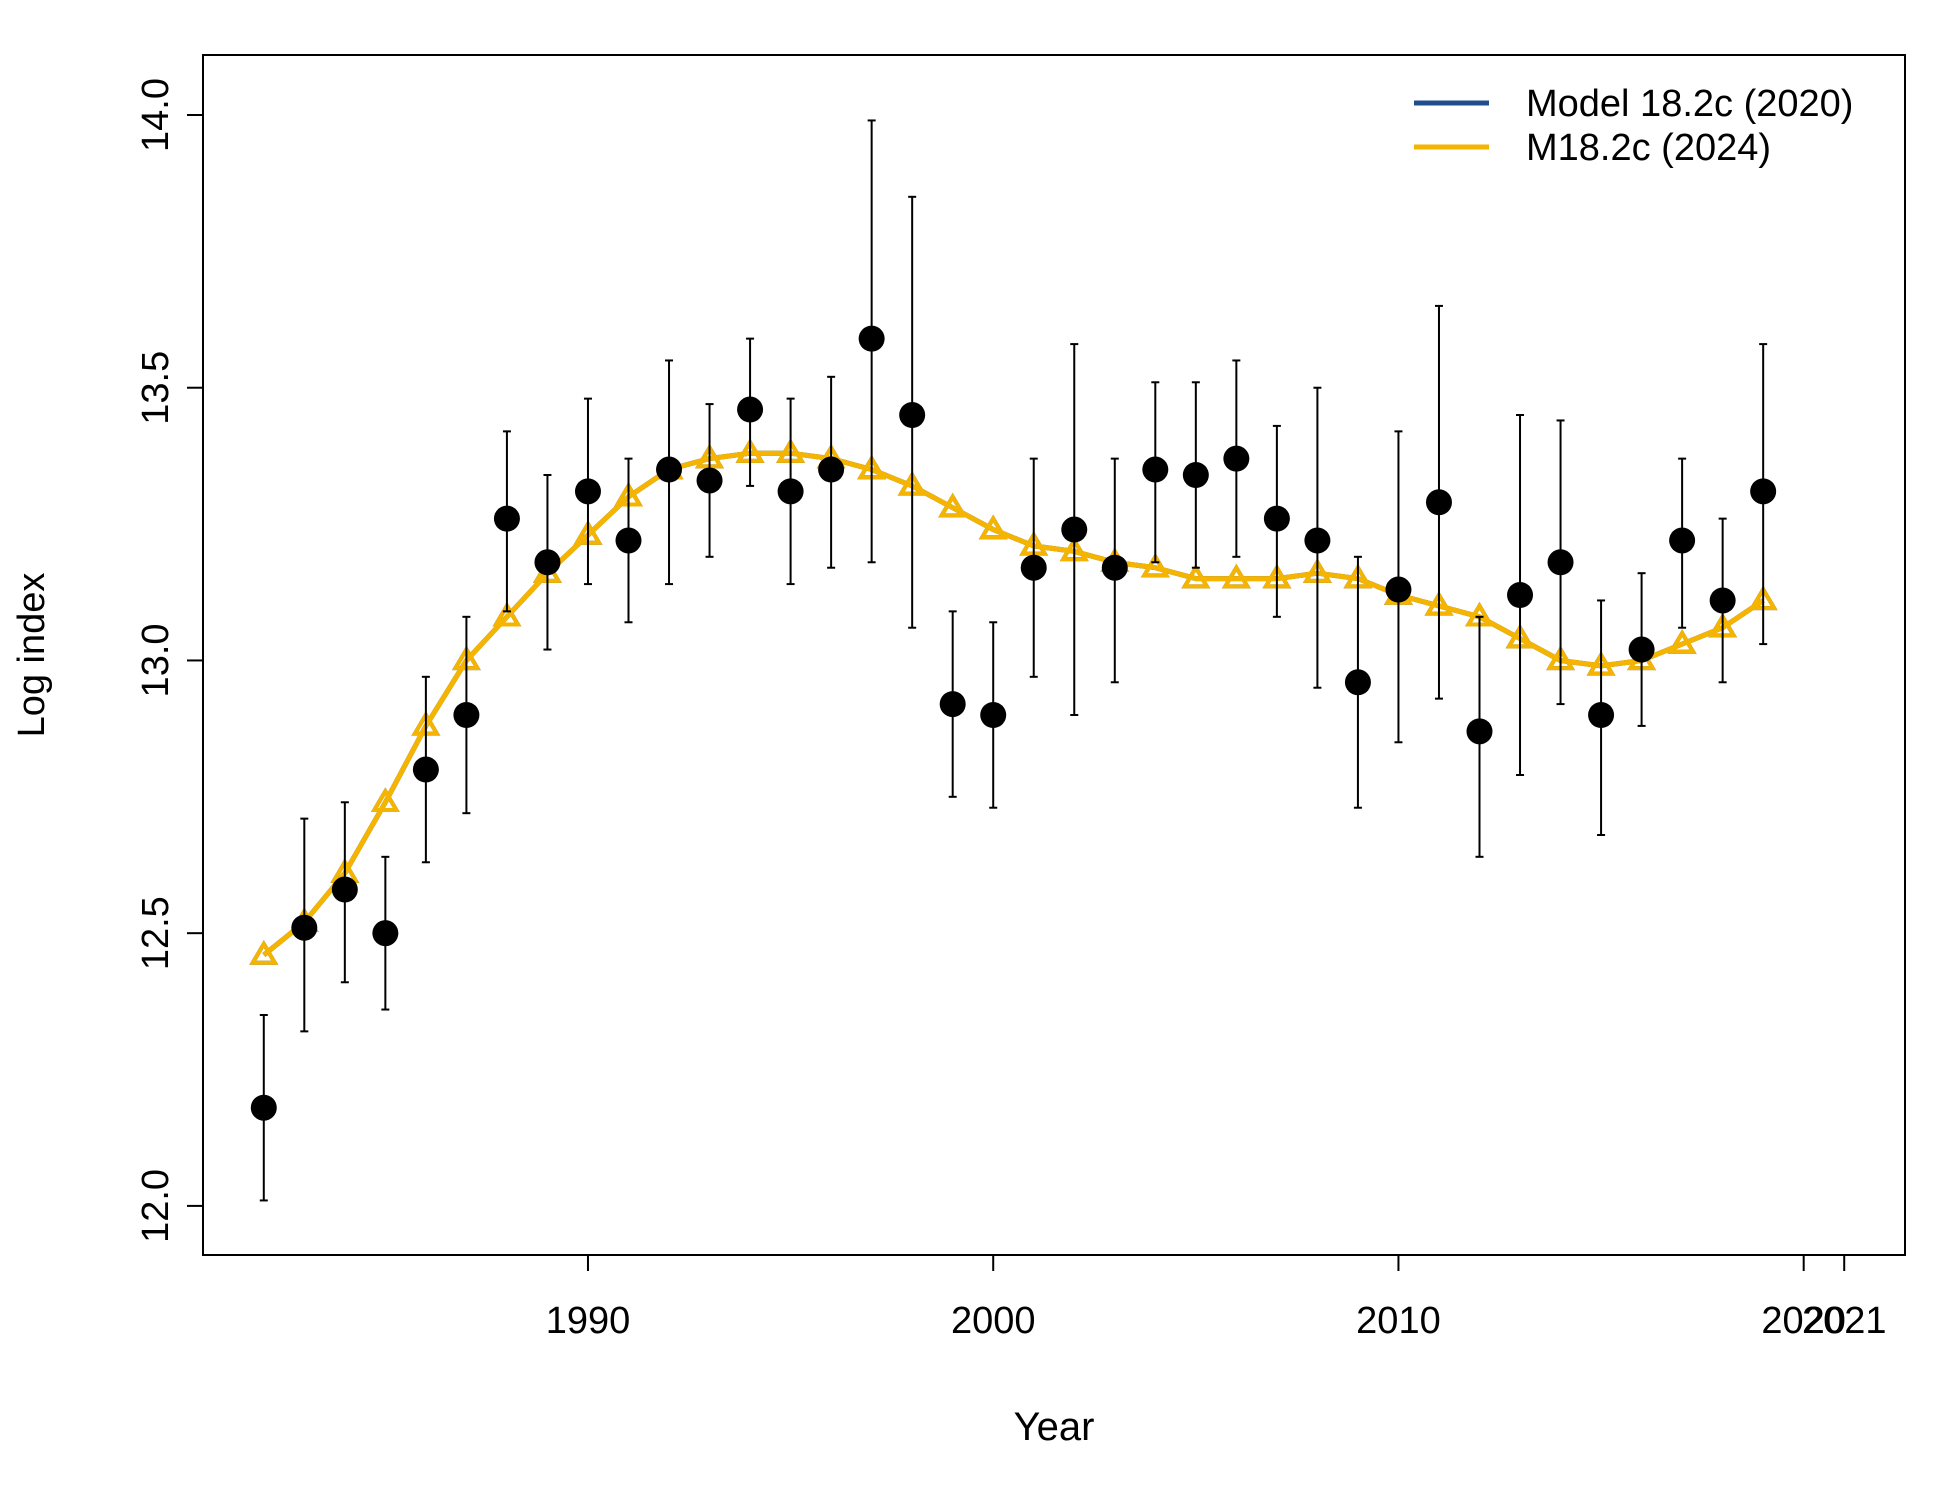 The image size is (1950, 1500). I want to click on y-tick-label: 13.0, so click(156, 660).